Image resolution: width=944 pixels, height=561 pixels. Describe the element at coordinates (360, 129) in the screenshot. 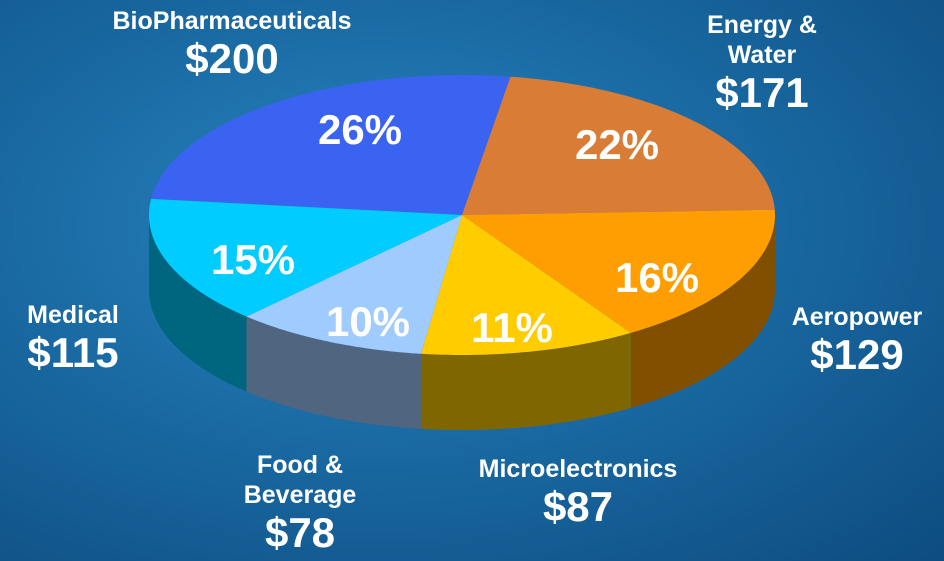

I see `percent-label: 26%` at that location.